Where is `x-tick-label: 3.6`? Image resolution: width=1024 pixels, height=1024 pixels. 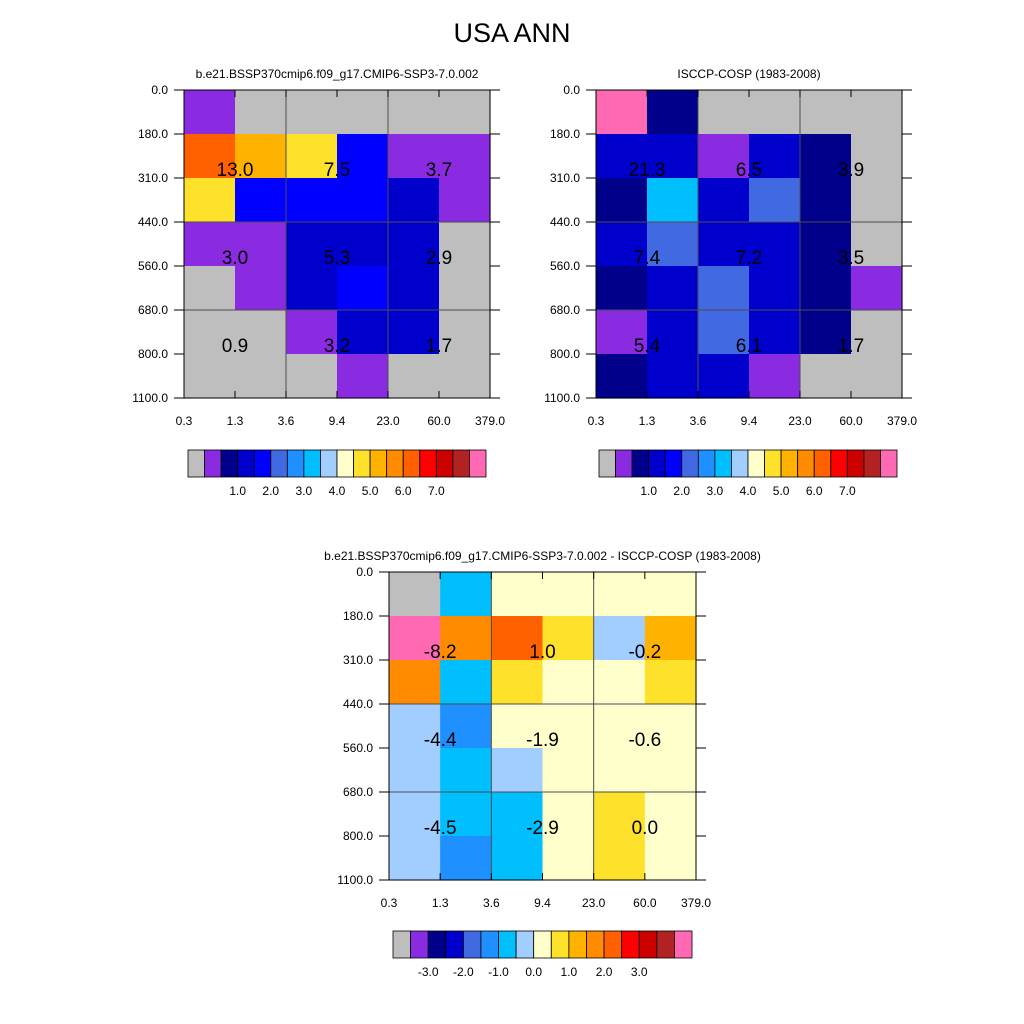
x-tick-label: 3.6 is located at coordinates (698, 421).